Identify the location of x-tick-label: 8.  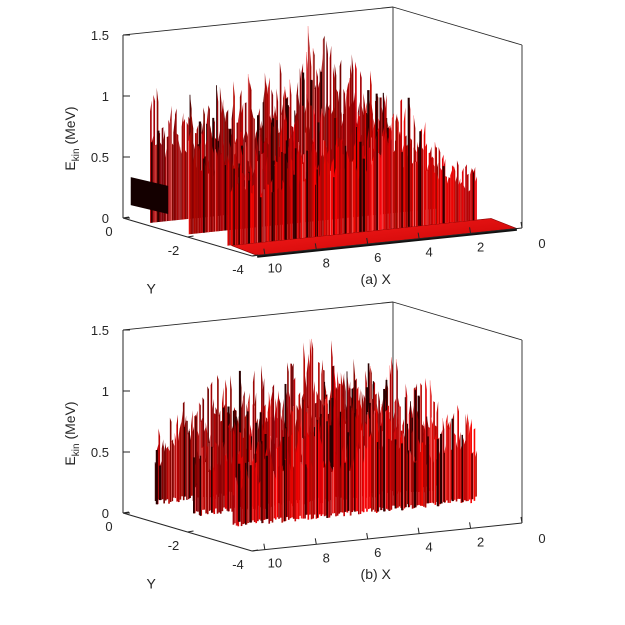
(326, 557).